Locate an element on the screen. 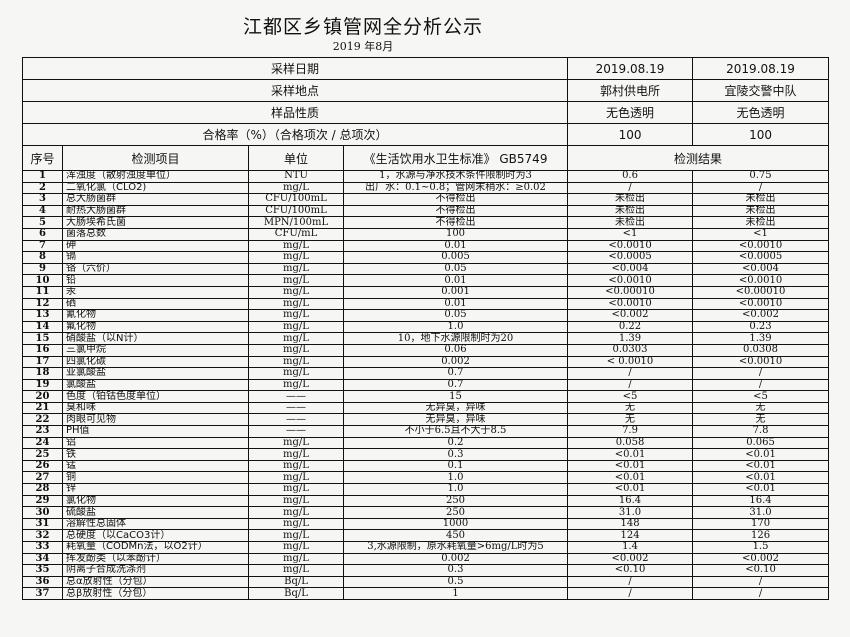  table-row: 26 锰 mg/L 0.1 <0.01 <0.01 is located at coordinates (426, 466).